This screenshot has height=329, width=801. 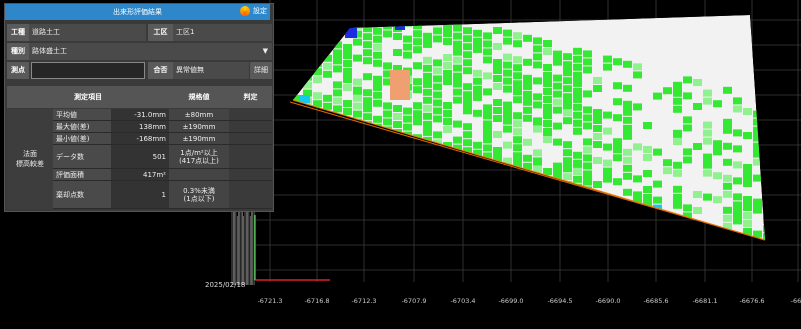 What do you see at coordinates (253, 11) in the screenshot?
I see `settings-button: 設定` at bounding box center [253, 11].